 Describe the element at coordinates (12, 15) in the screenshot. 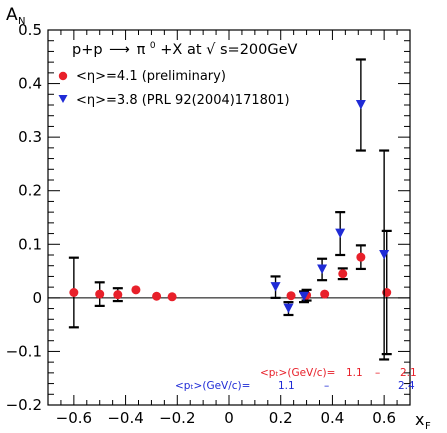

I see `y-axis-label-main: A` at that location.